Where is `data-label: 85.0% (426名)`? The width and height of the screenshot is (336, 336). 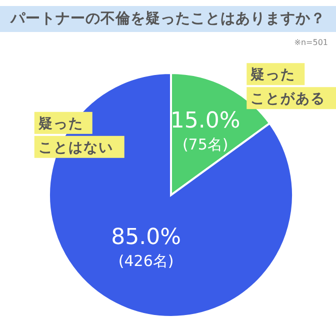
data-label: 85.0% (426名) is located at coordinates (146, 247).